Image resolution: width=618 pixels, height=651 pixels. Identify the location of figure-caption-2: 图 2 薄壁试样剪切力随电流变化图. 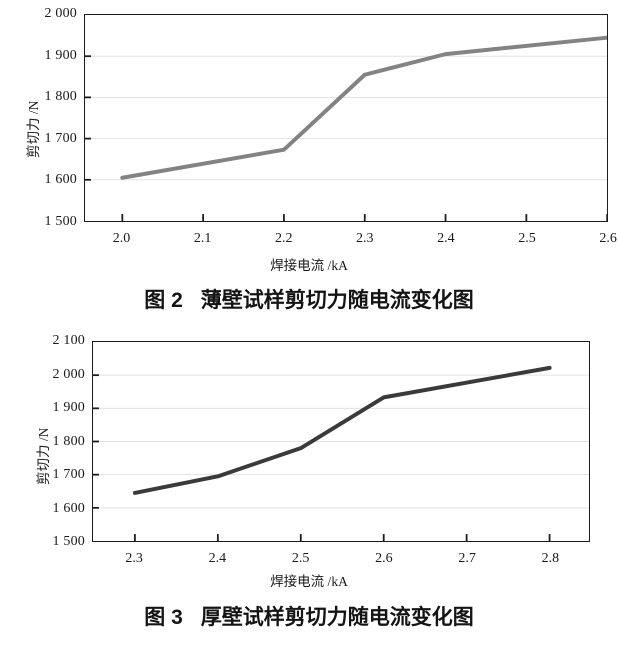
(309, 299).